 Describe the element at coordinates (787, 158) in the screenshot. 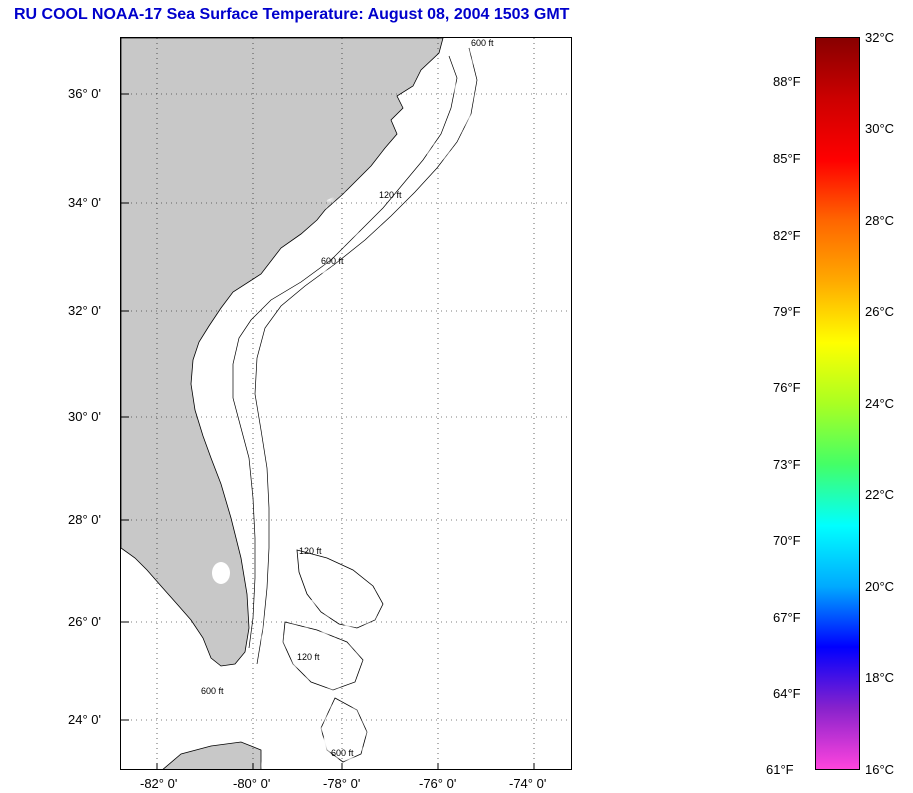

I see `scale-label-f: 85°F` at that location.